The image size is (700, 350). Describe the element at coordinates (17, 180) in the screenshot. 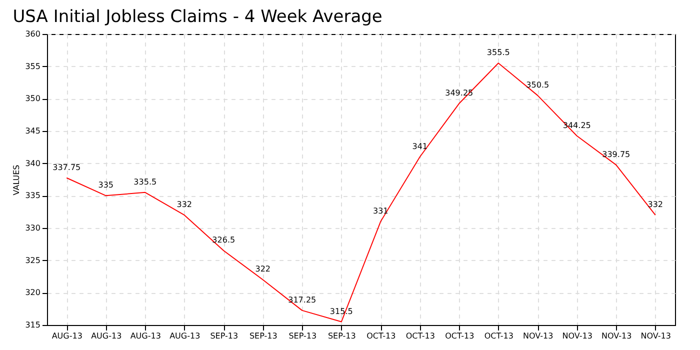

I see `y-axis-title: VALUES` at that location.